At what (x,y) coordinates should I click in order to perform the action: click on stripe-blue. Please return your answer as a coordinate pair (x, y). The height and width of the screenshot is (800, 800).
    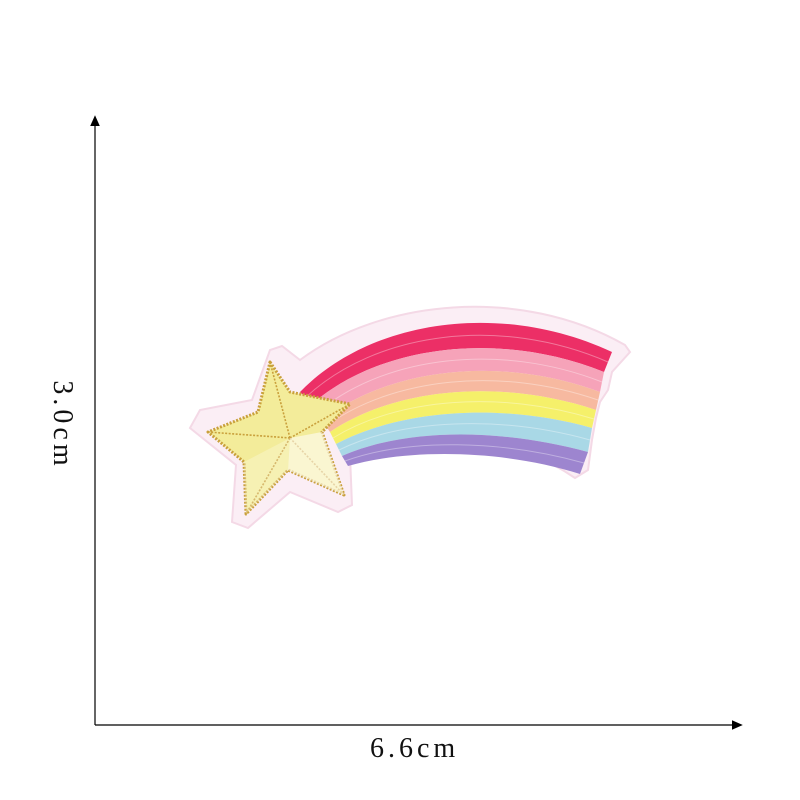
    Looking at the image, I should click on (464, 434).